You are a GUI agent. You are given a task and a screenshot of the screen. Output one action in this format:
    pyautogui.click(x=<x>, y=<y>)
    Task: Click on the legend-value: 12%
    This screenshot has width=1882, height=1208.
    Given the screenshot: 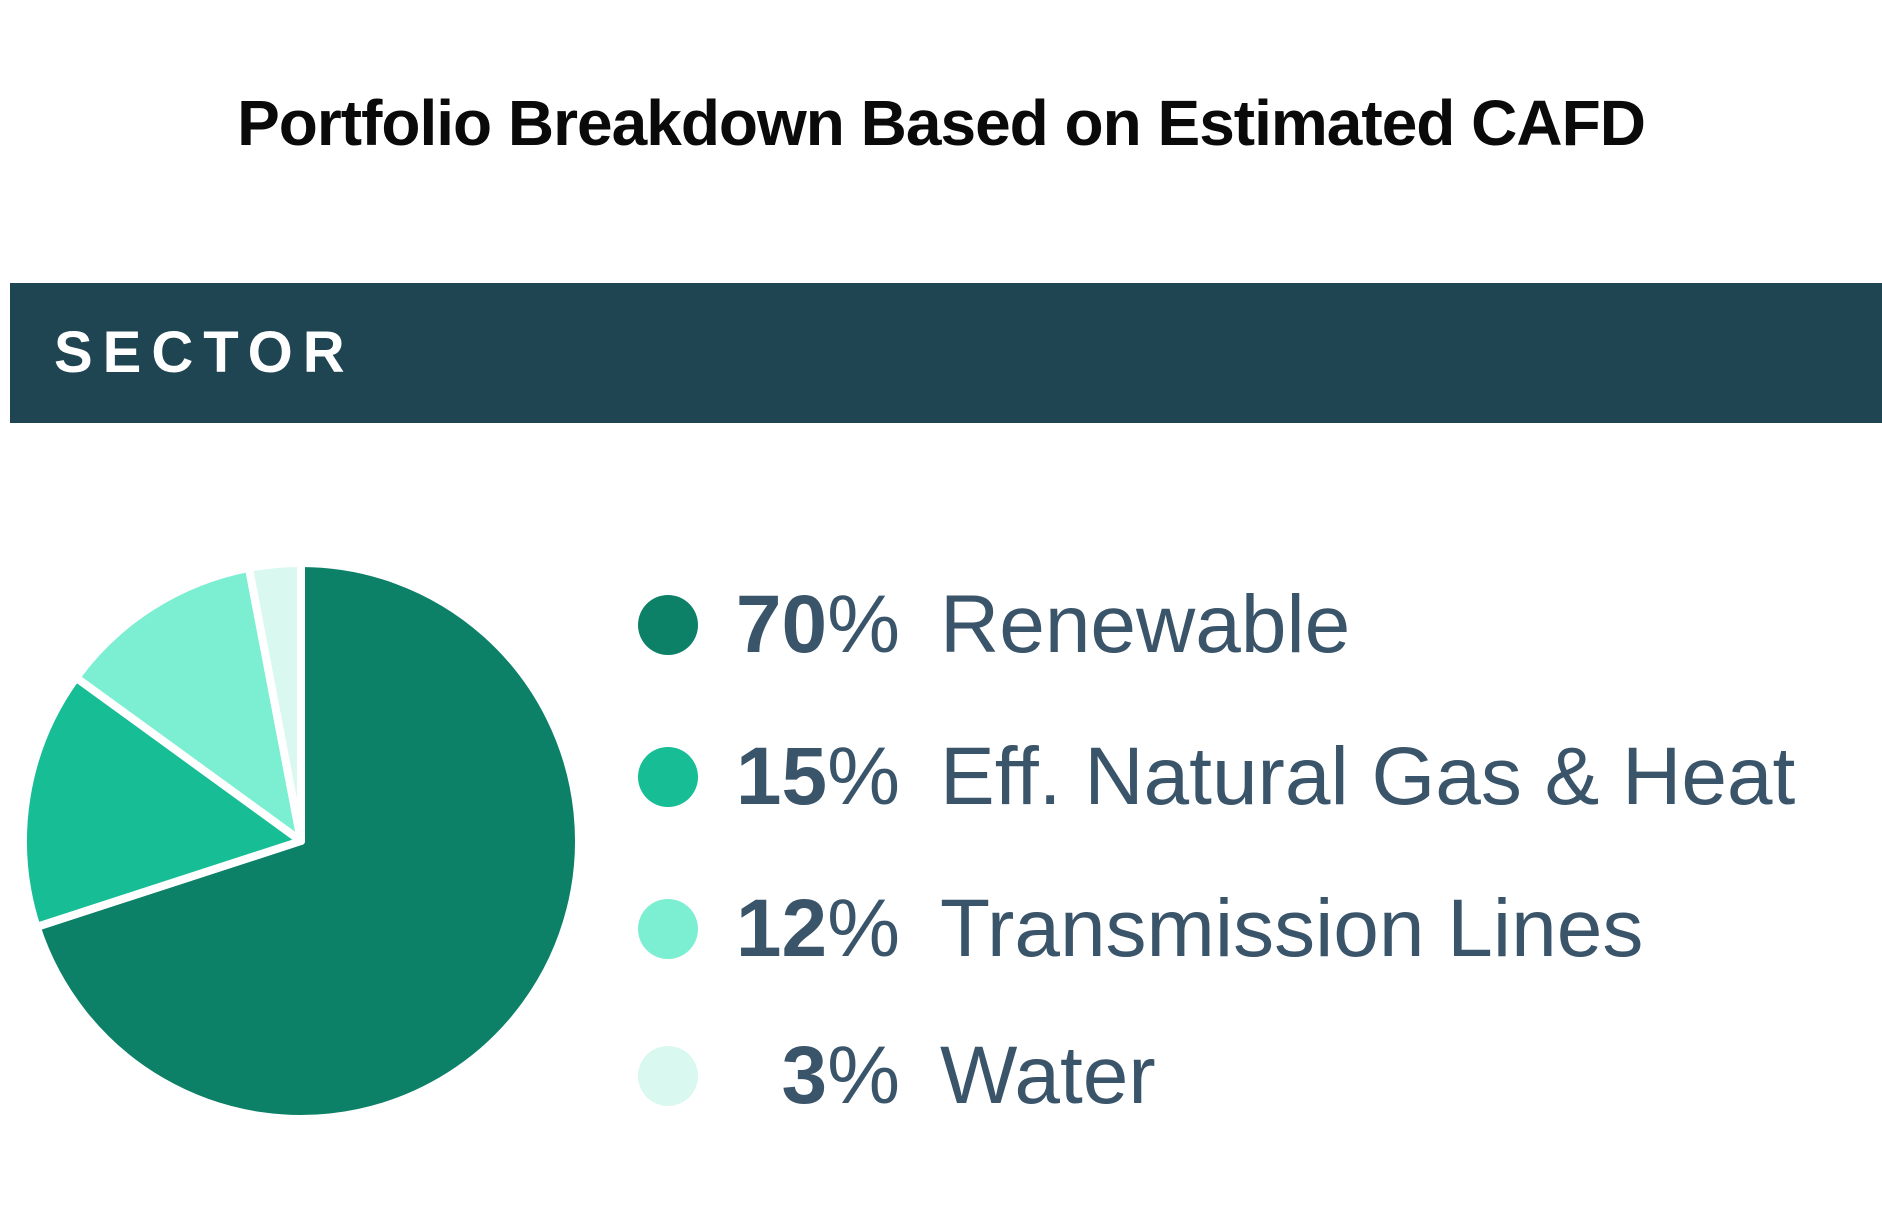 What is the action you would take?
    pyautogui.click(x=799, y=929)
    